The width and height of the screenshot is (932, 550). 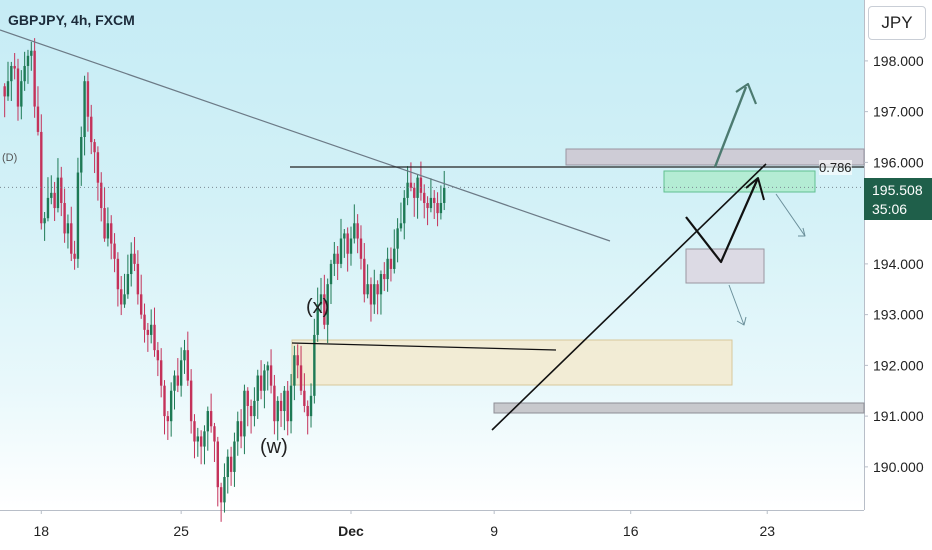 I want to click on current-price: 195.508, so click(x=897, y=190).